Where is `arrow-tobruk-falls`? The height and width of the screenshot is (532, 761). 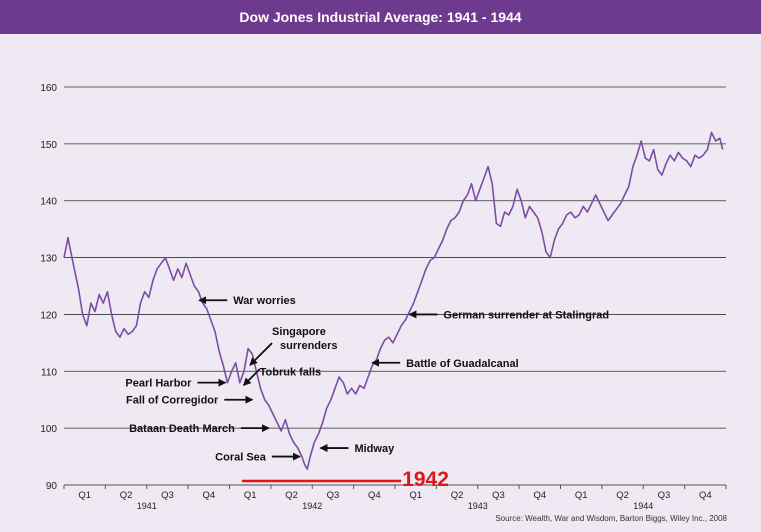
arrow-tobruk-falls is located at coordinates (251, 377).